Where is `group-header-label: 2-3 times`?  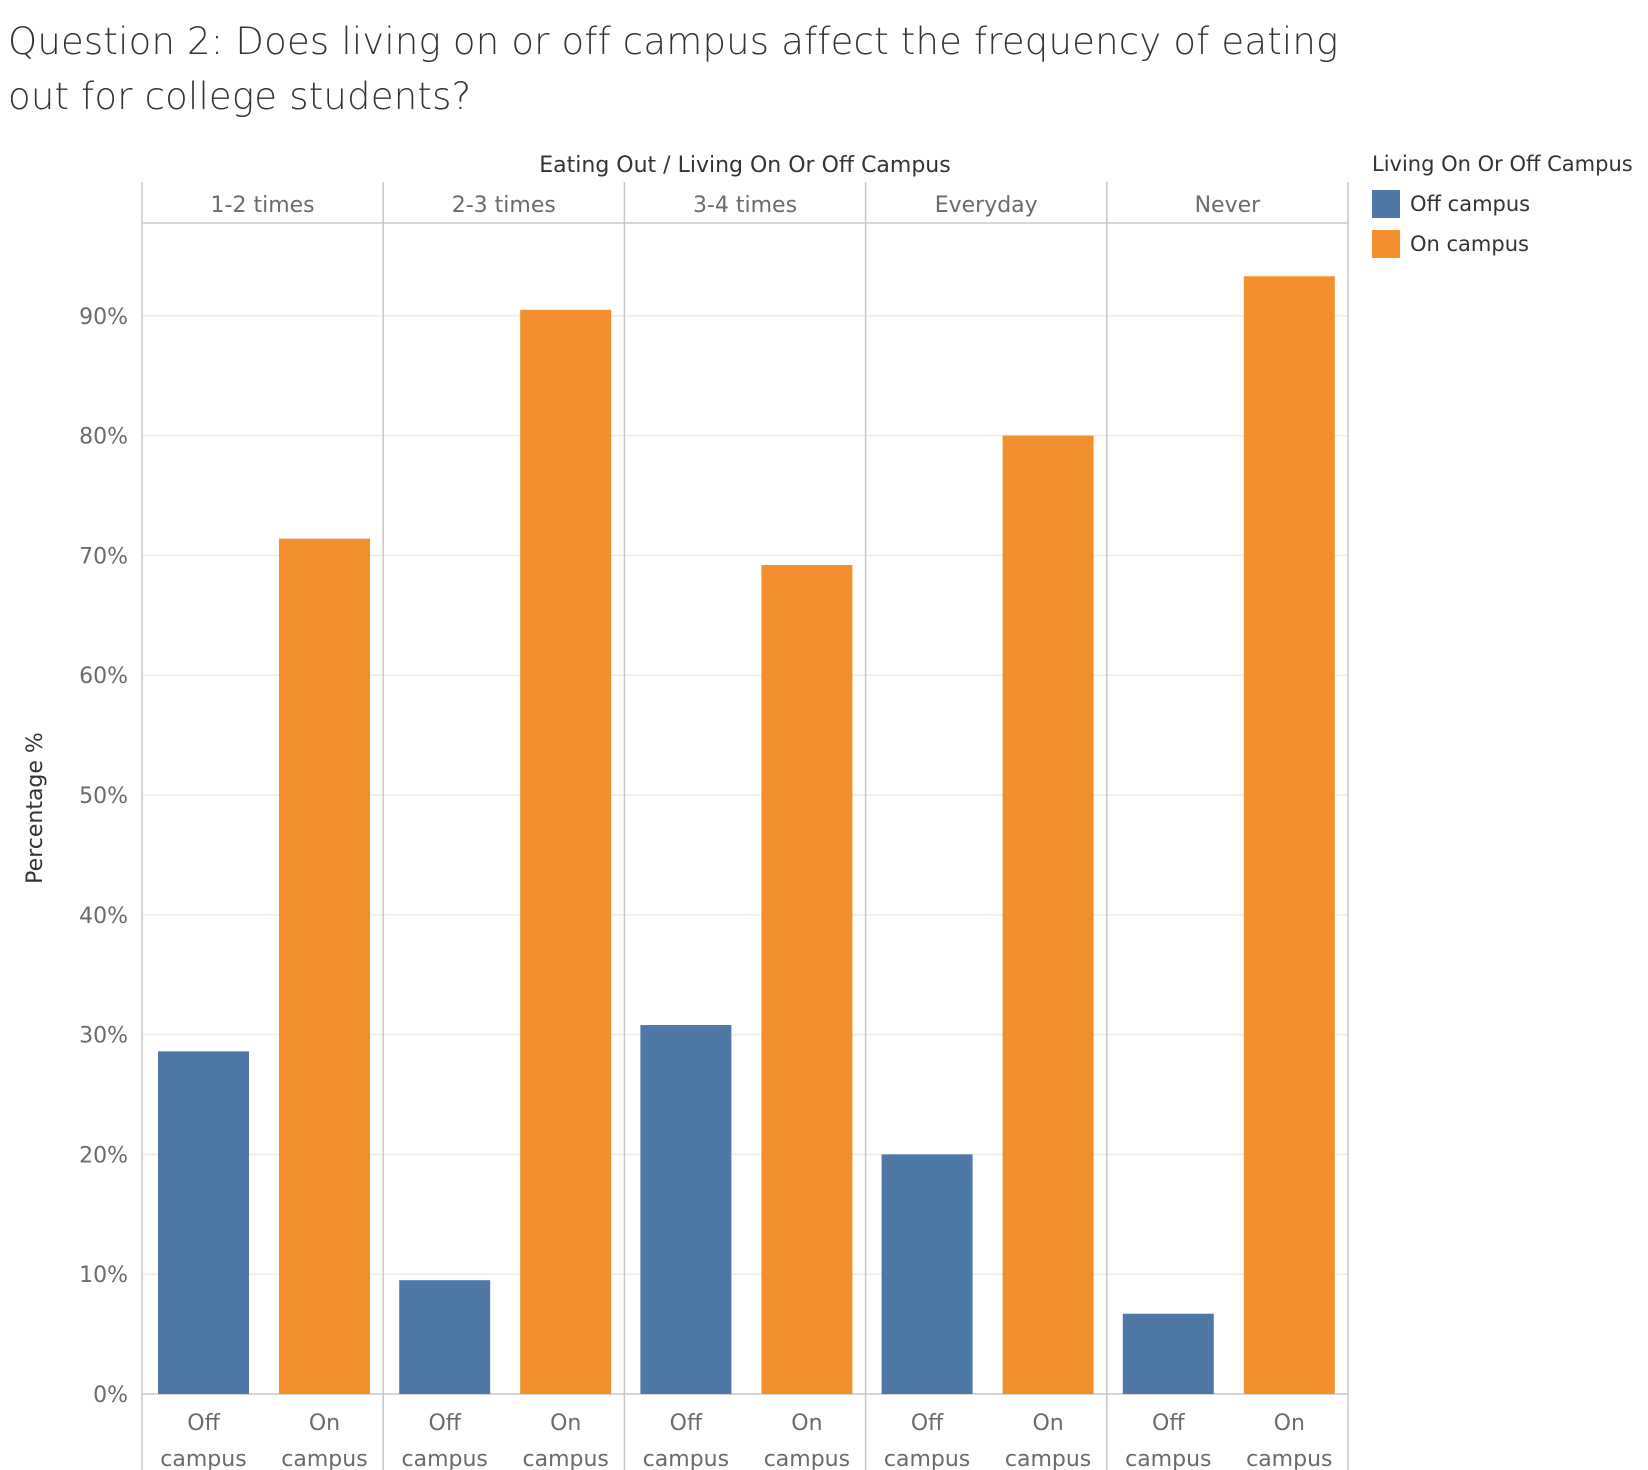 group-header-label: 2-3 times is located at coordinates (504, 205).